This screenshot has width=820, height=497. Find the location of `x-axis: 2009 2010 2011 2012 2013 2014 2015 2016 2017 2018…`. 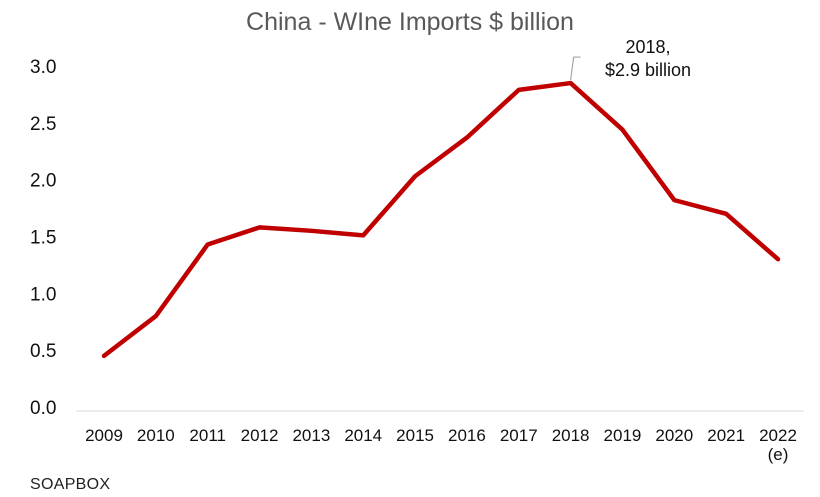

x-axis: 2009 2010 2011 2012 2013 2014 2015 2016 2017 2018… is located at coordinates (440, 437).